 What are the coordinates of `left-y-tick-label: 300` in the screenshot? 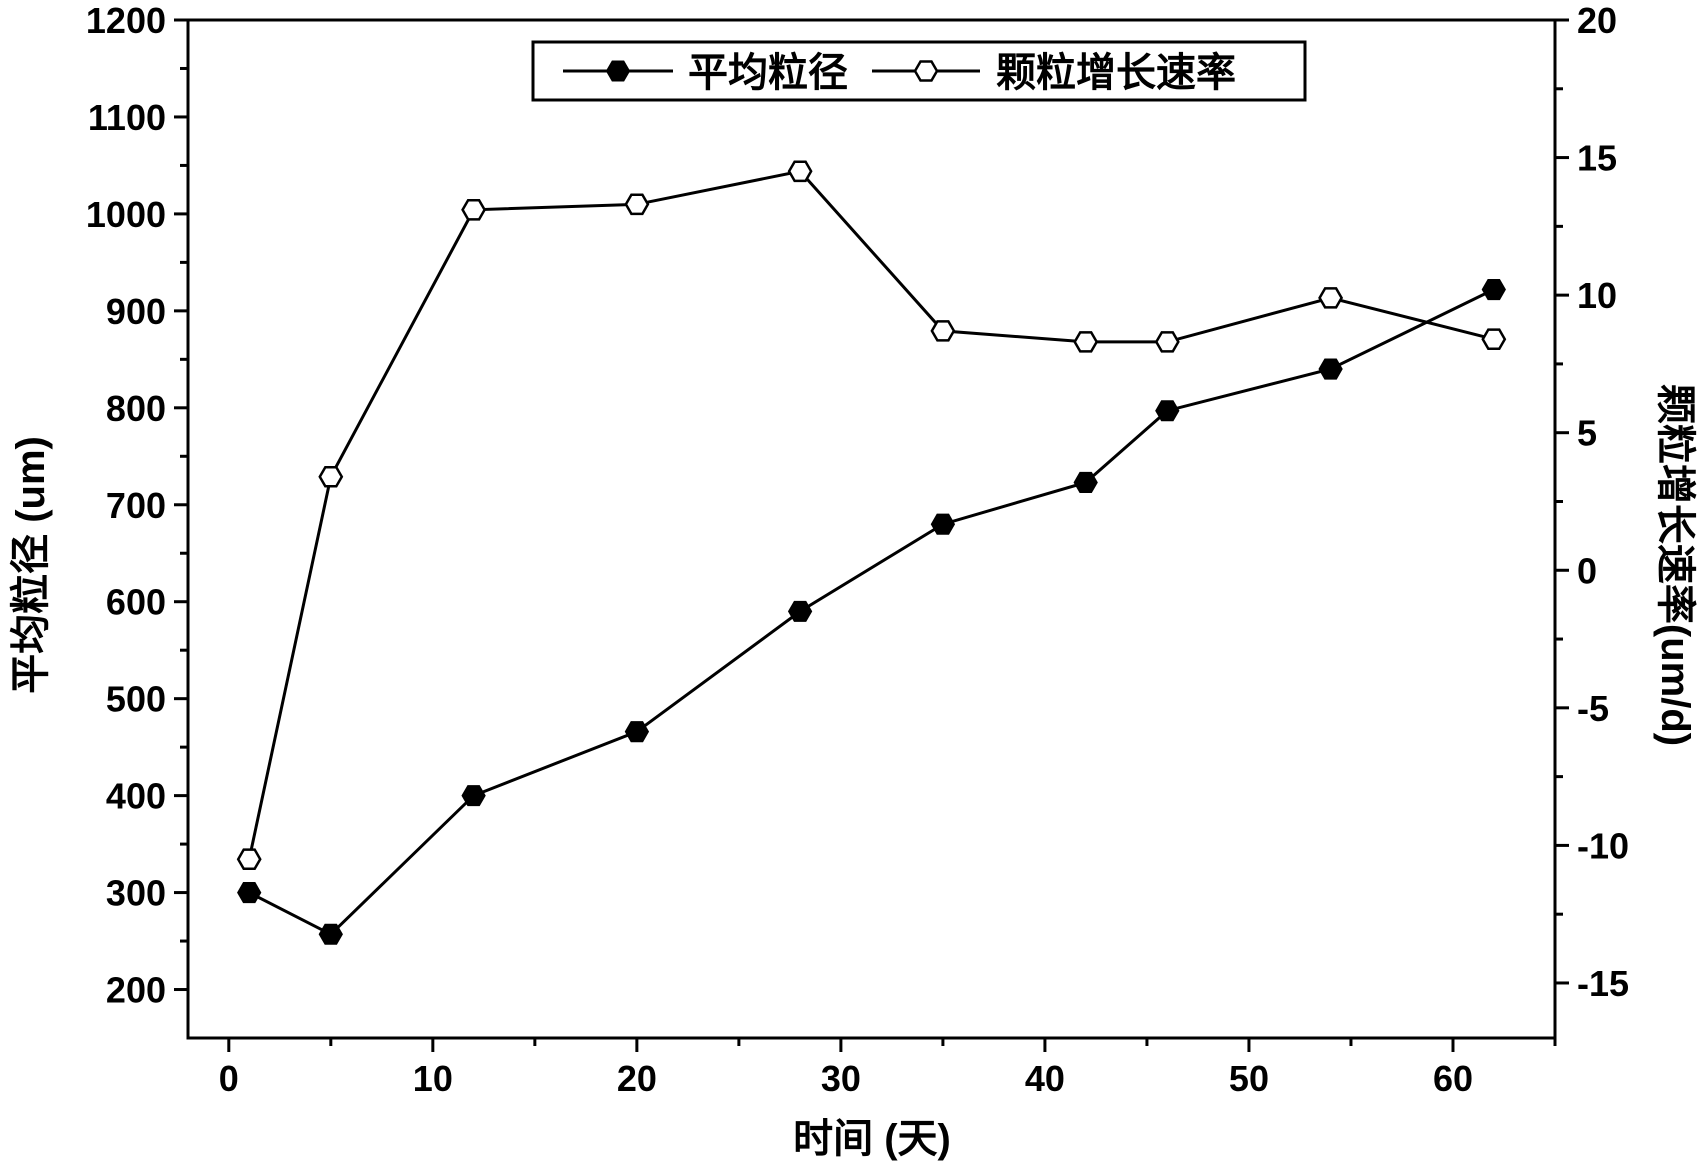 It's located at (136, 893).